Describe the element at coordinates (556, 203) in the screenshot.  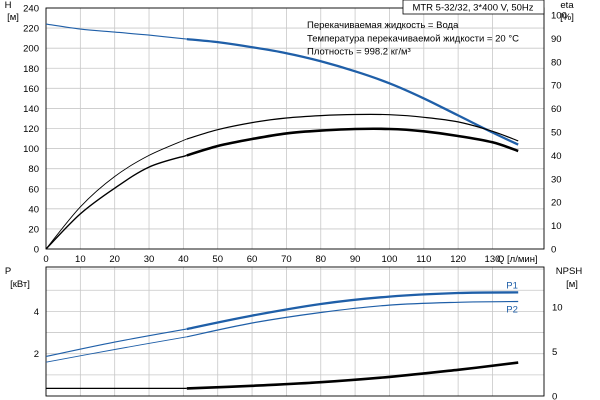
I see `y2-tick-label: 20` at that location.